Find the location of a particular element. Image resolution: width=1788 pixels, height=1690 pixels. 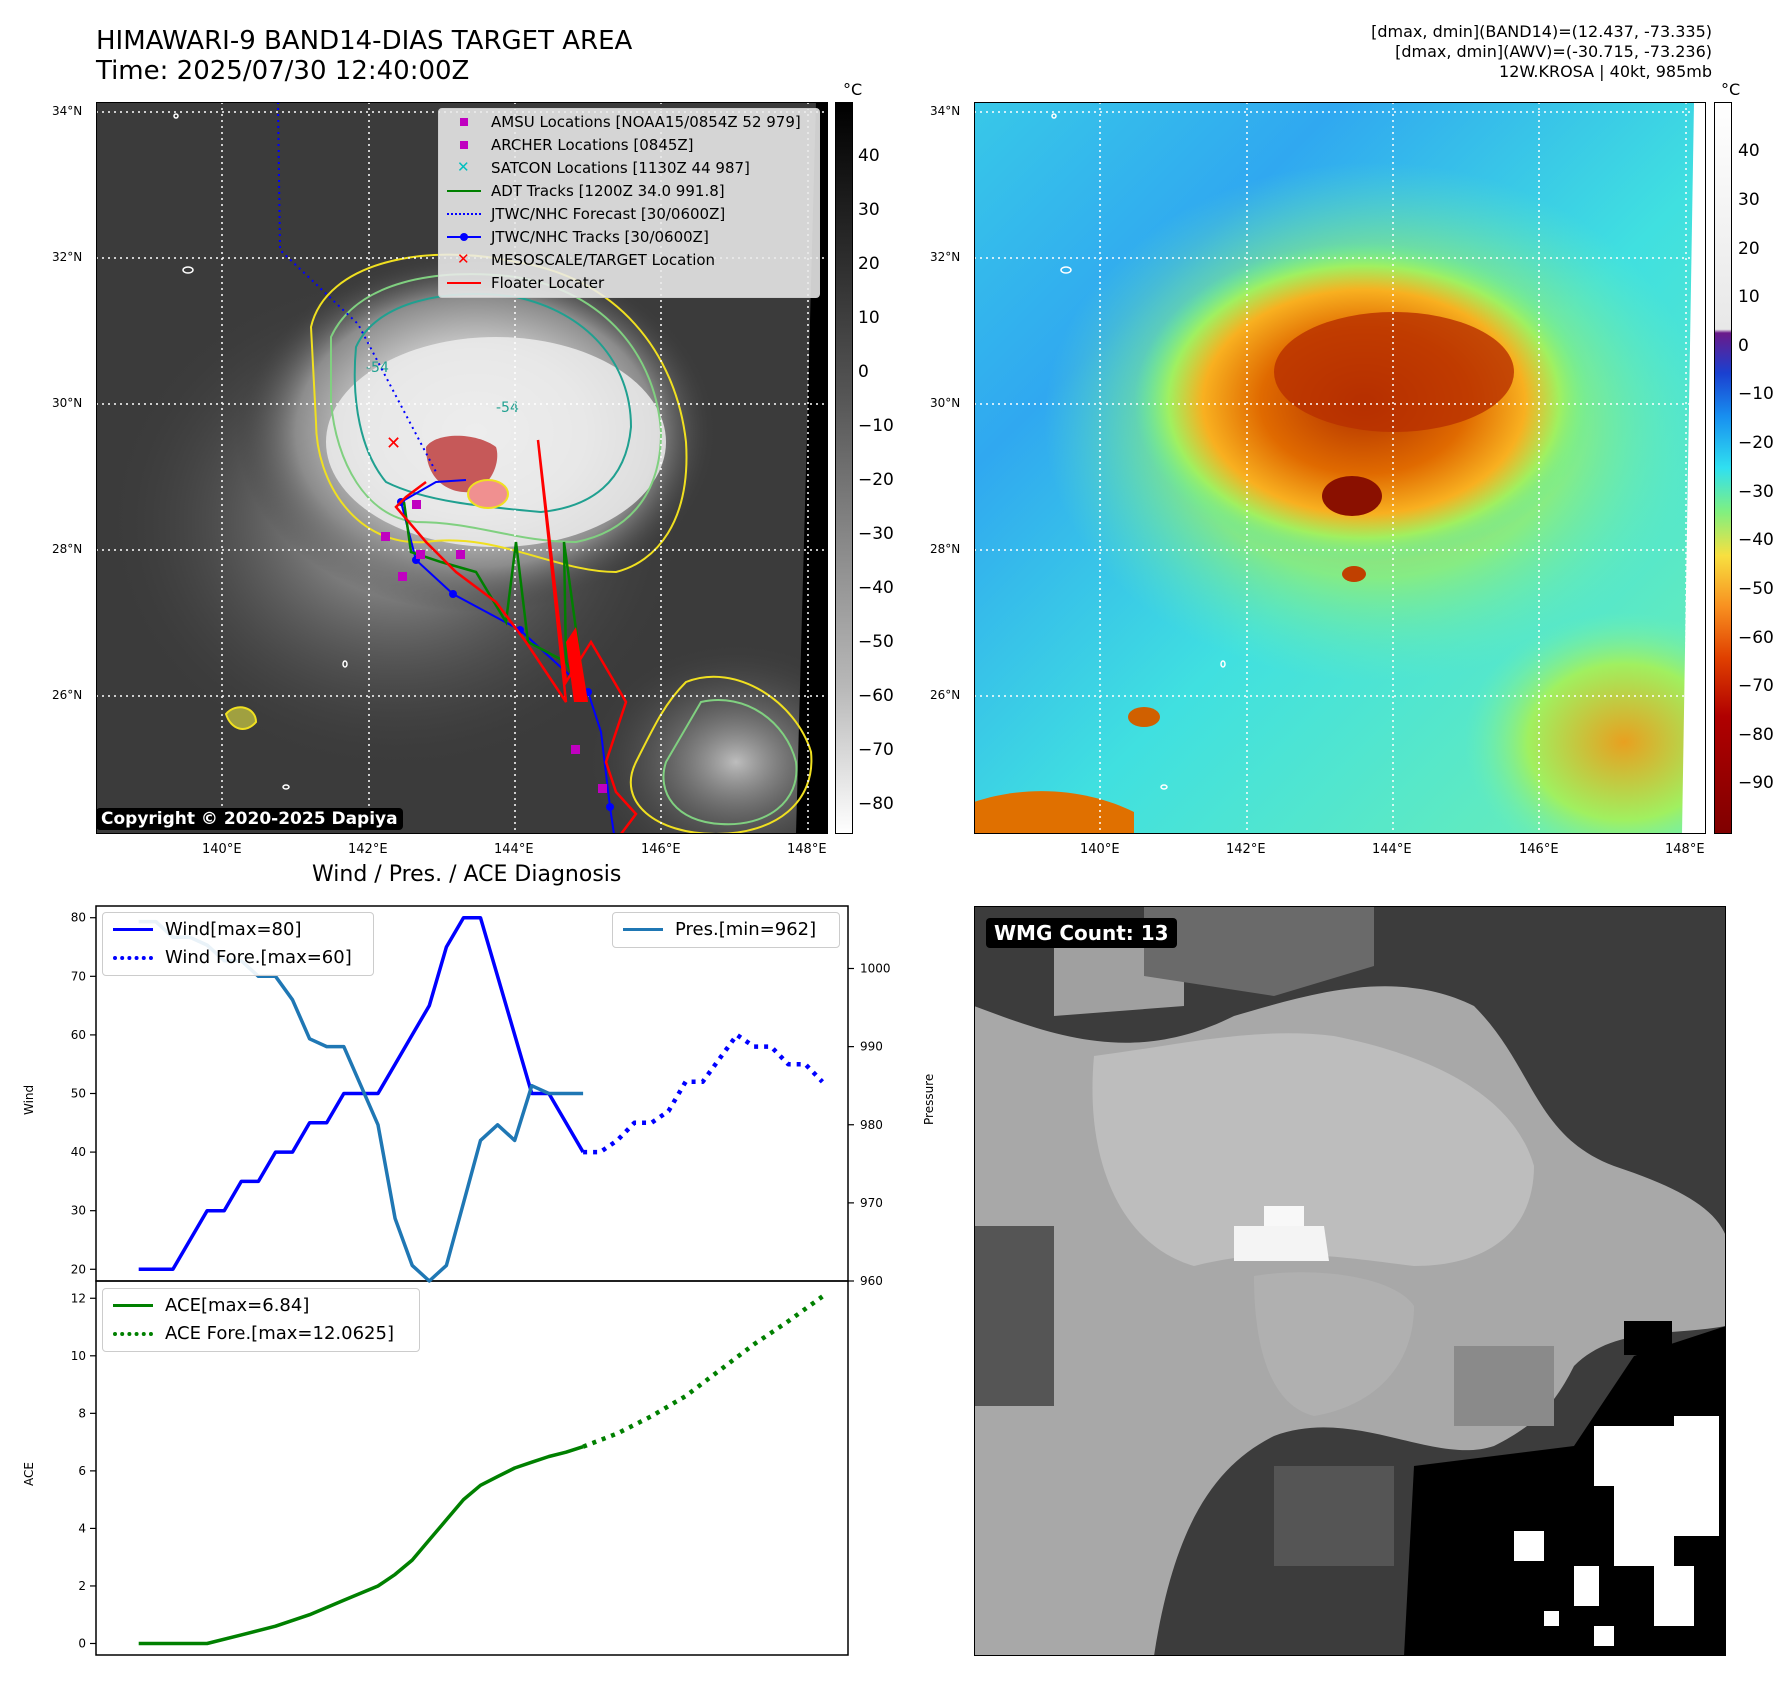

awv-lon-label: 144°E is located at coordinates (1392, 849).